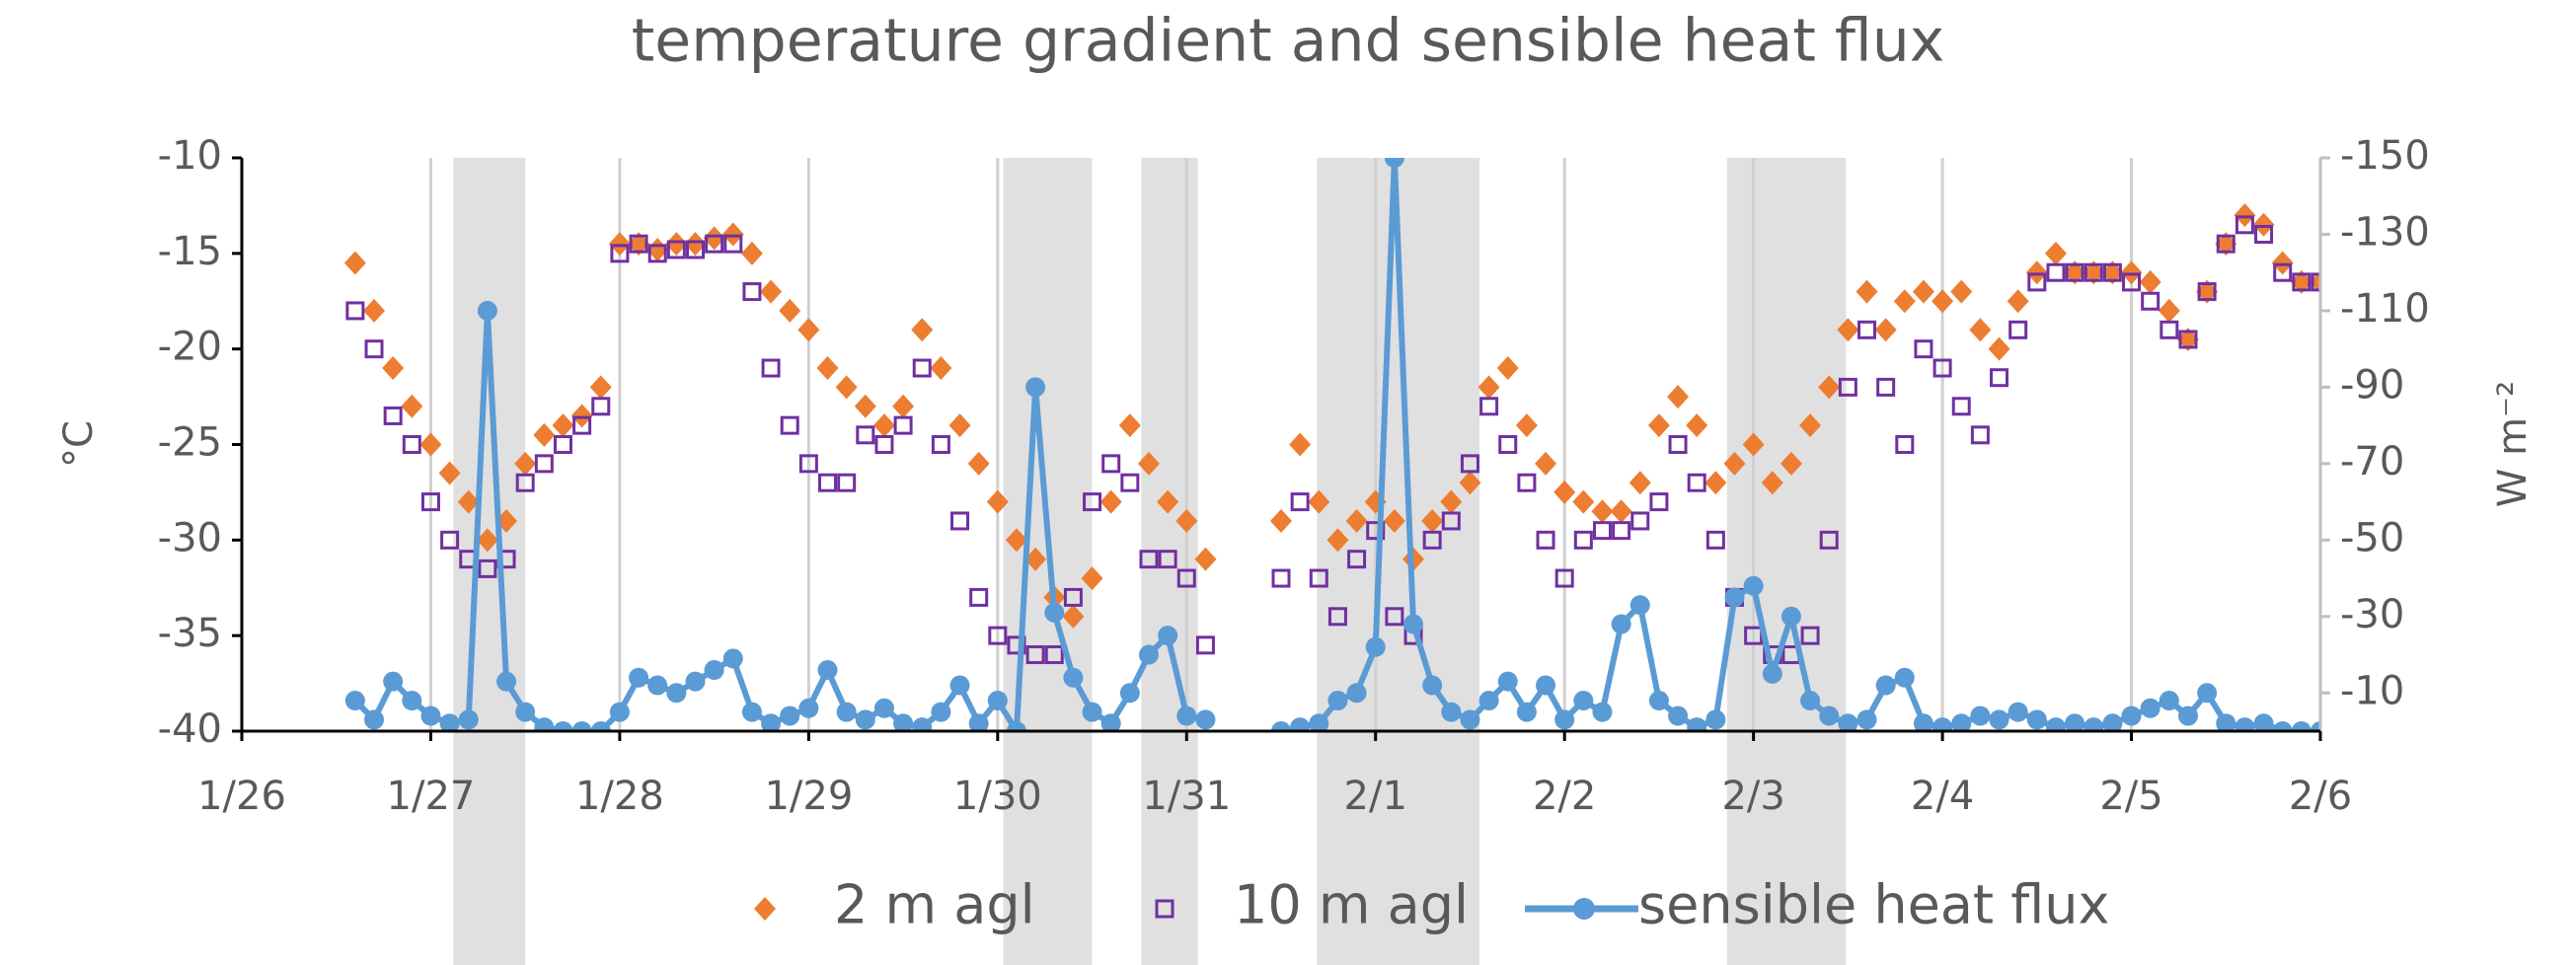 The image size is (2576, 965). Describe the element at coordinates (1942, 796) in the screenshot. I see `x-tick-label: 2/4` at that location.